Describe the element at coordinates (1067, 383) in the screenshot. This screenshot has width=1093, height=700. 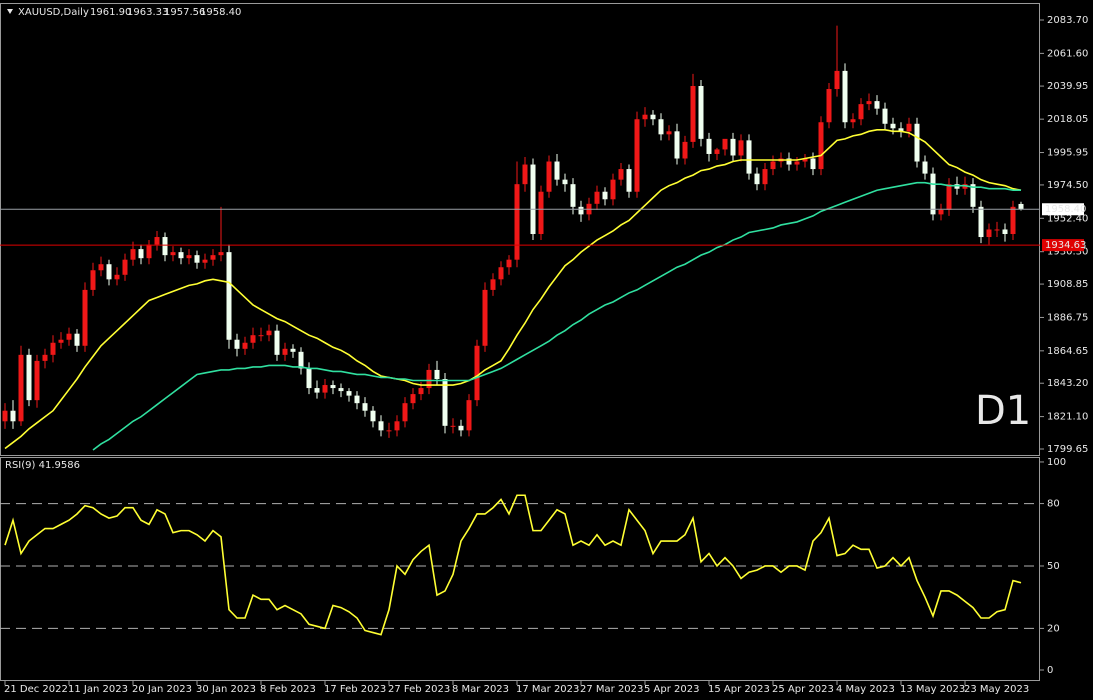
I see `y-tick-label: 1843.20` at that location.